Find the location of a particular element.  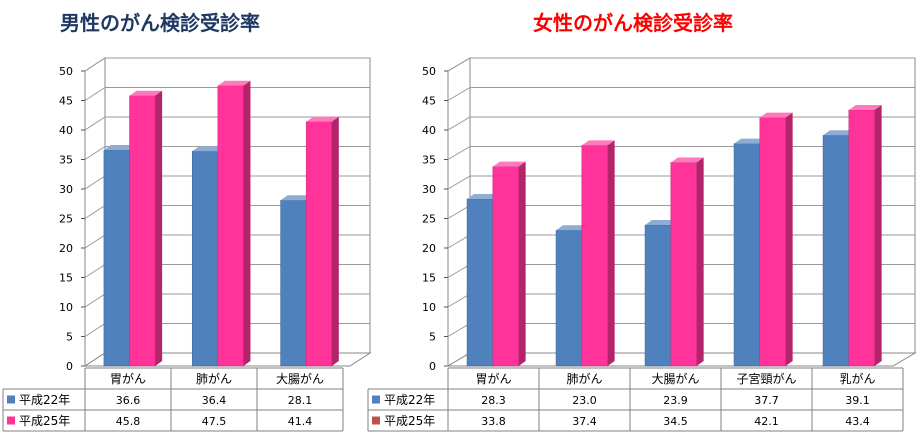

male-chart-title: 男性のがん検診受診率 is located at coordinates (160, 23).